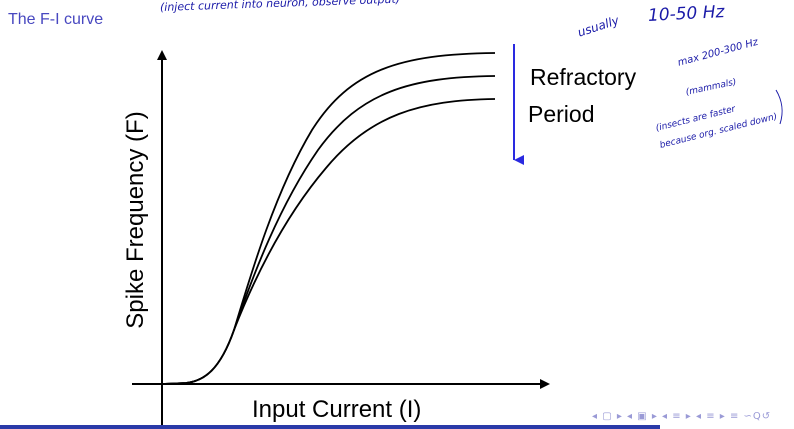 The image size is (794, 429). I want to click on y-axis-label: Spike Frequency (F), so click(136, 219).